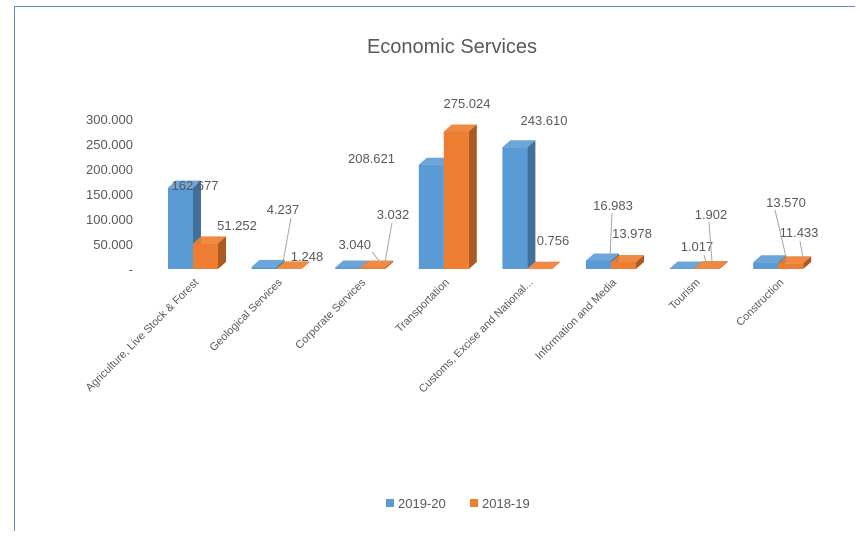 This screenshot has width=860, height=537. What do you see at coordinates (467, 103) in the screenshot?
I see `data-label: 275.024` at bounding box center [467, 103].